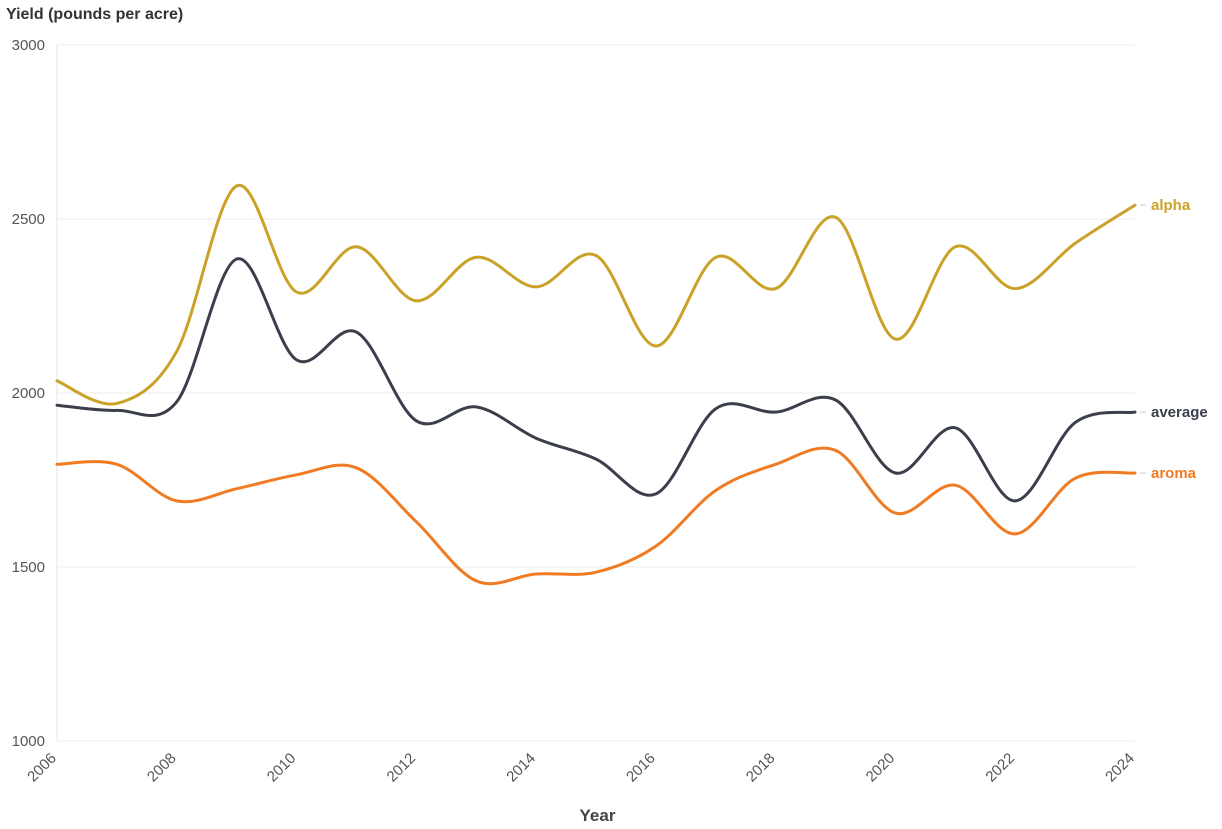  Describe the element at coordinates (1179, 412) in the screenshot. I see `series-label-average: average` at that location.